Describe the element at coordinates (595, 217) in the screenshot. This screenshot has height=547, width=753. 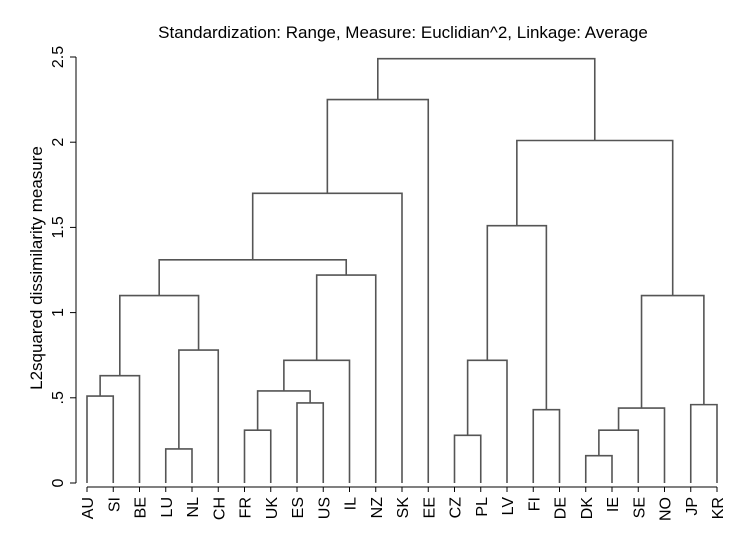
I see `merge-link-m22` at that location.